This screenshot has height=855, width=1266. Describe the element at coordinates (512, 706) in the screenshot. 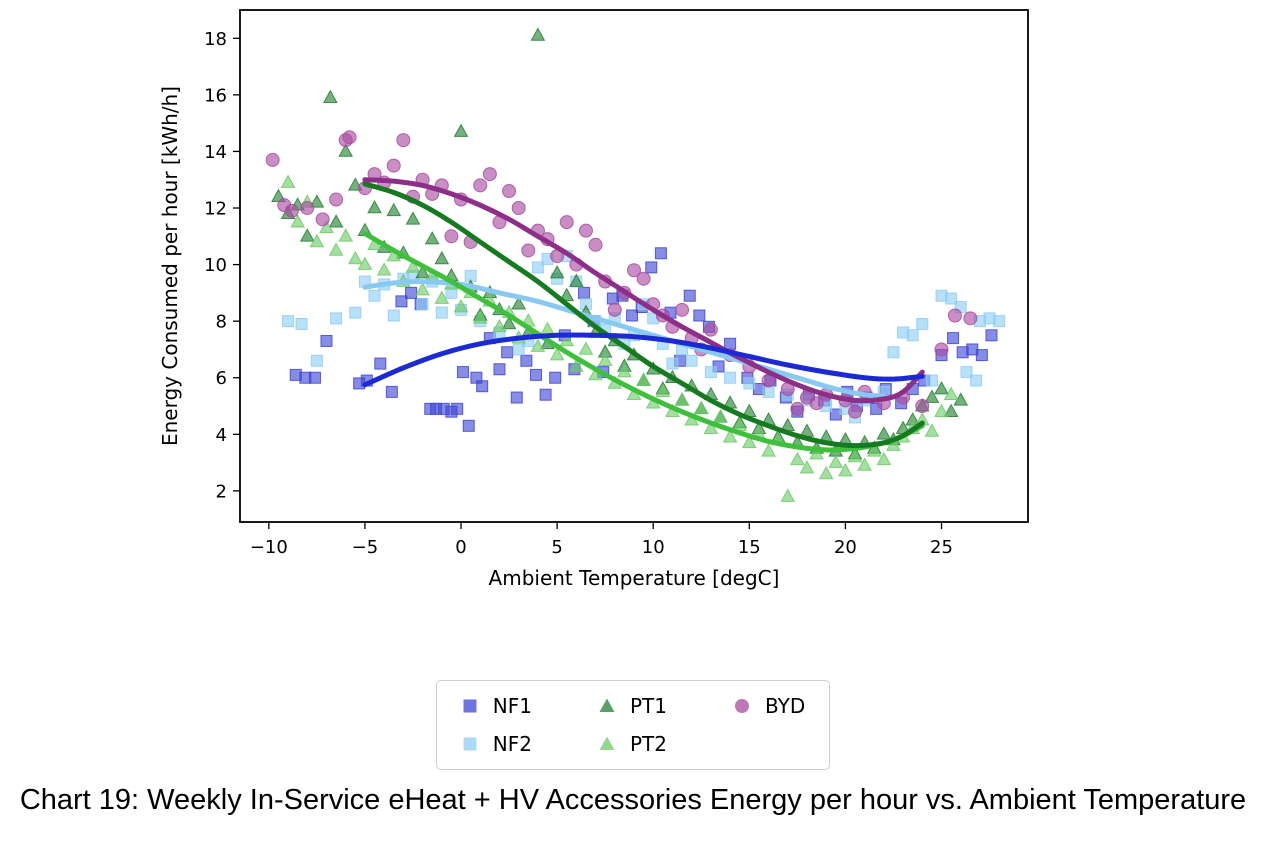

I see `legend-label-nf1: NF1` at that location.